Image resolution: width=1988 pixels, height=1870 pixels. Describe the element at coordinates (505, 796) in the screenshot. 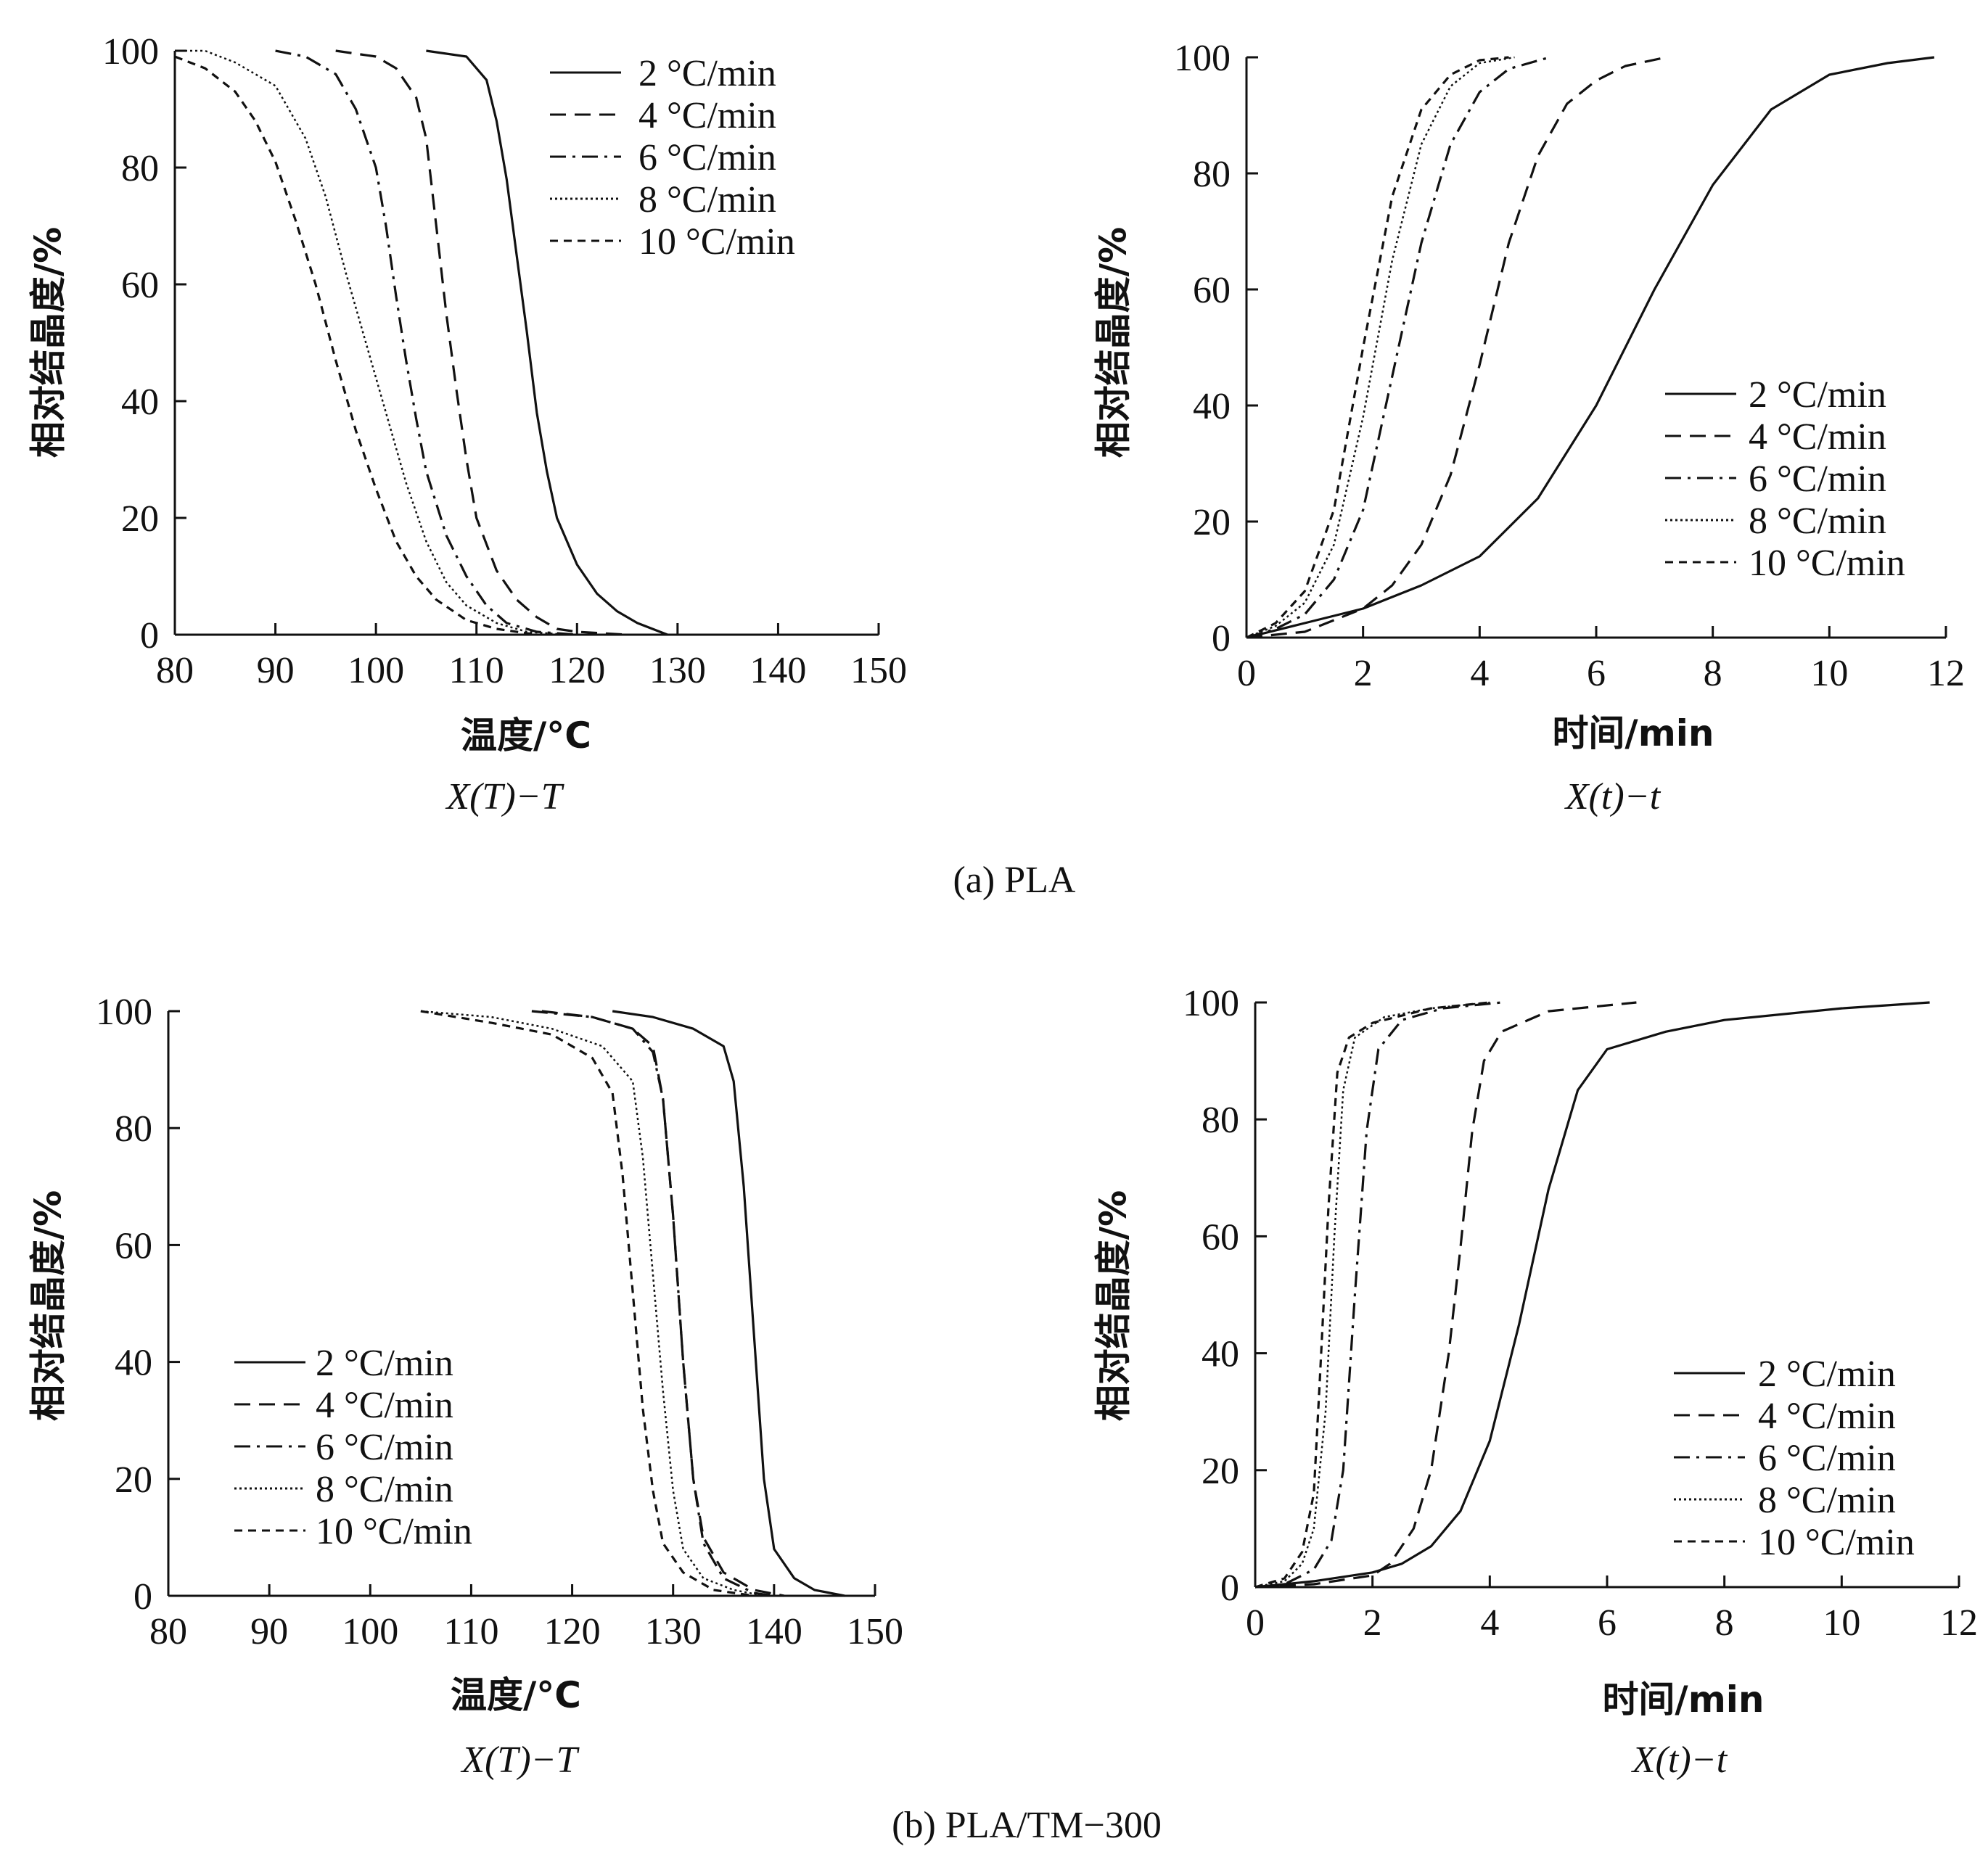

I see `chart-subtitle: X(T)−T` at that location.